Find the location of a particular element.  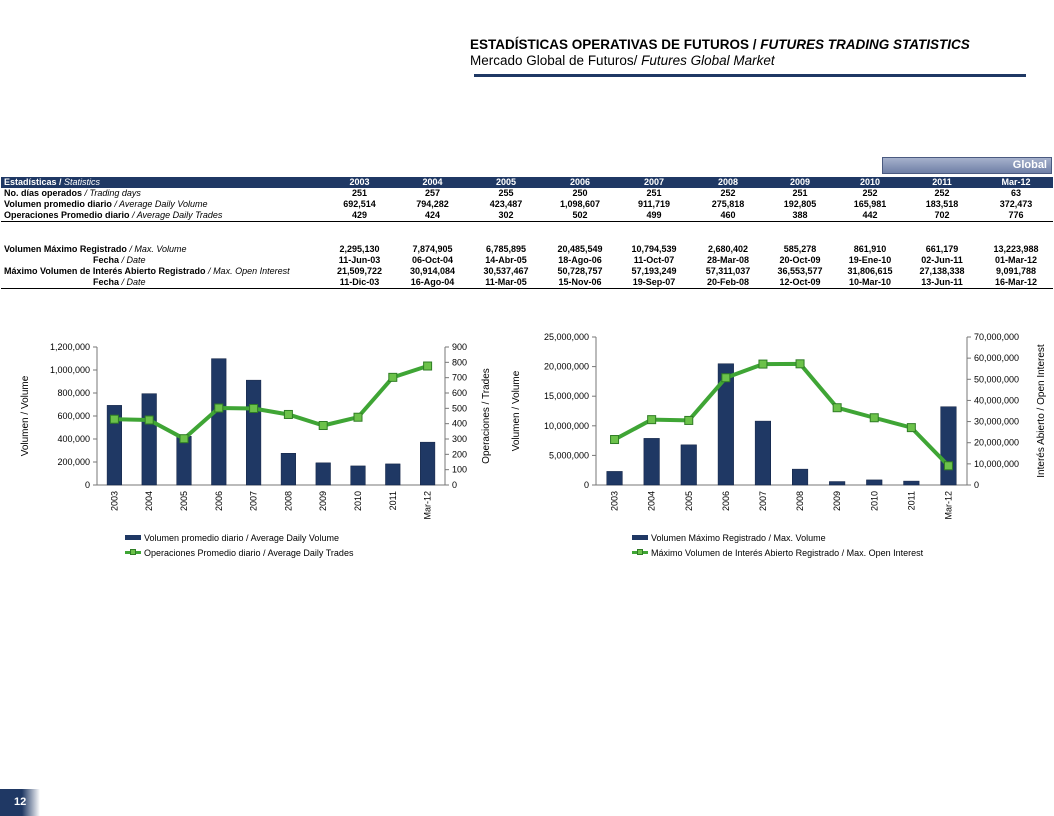

y2-tick-label: 400 is located at coordinates (459, 424).